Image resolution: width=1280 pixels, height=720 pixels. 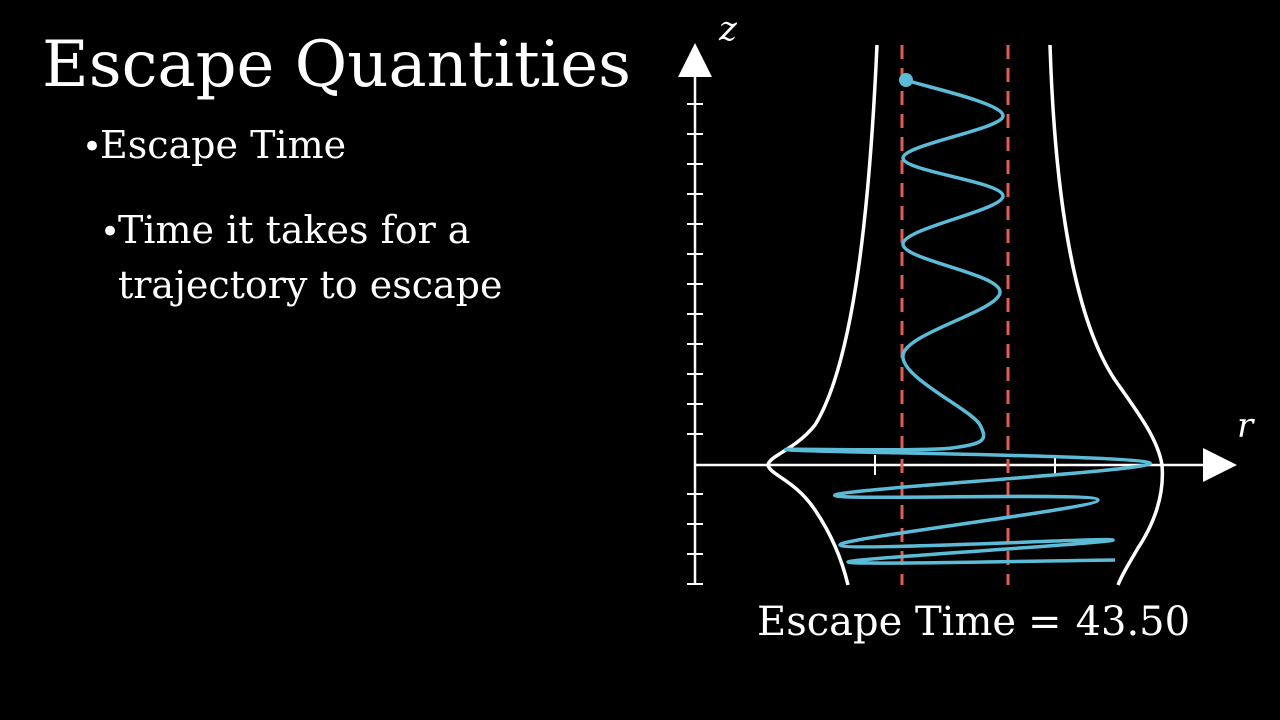 What do you see at coordinates (822, 315) in the screenshot?
I see `left-boundary-curve` at bounding box center [822, 315].